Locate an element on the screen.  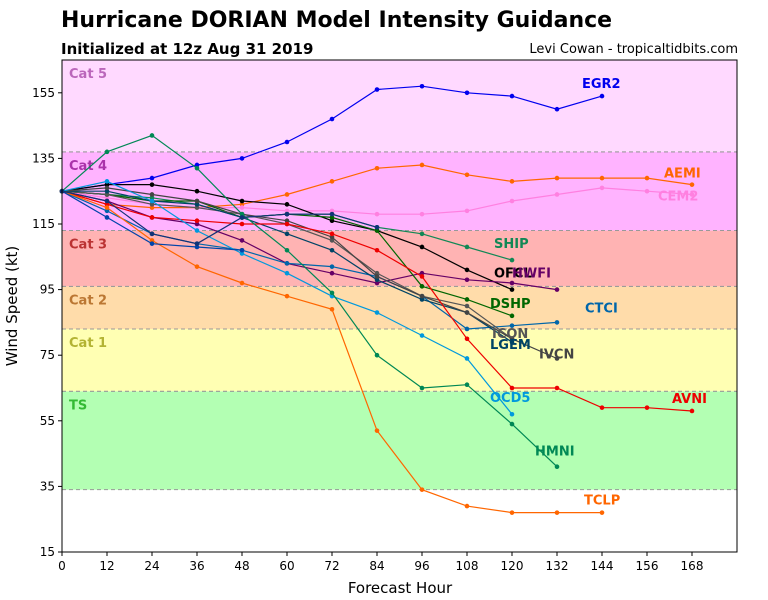
x-tick-label: 120 is located at coordinates (512, 566).